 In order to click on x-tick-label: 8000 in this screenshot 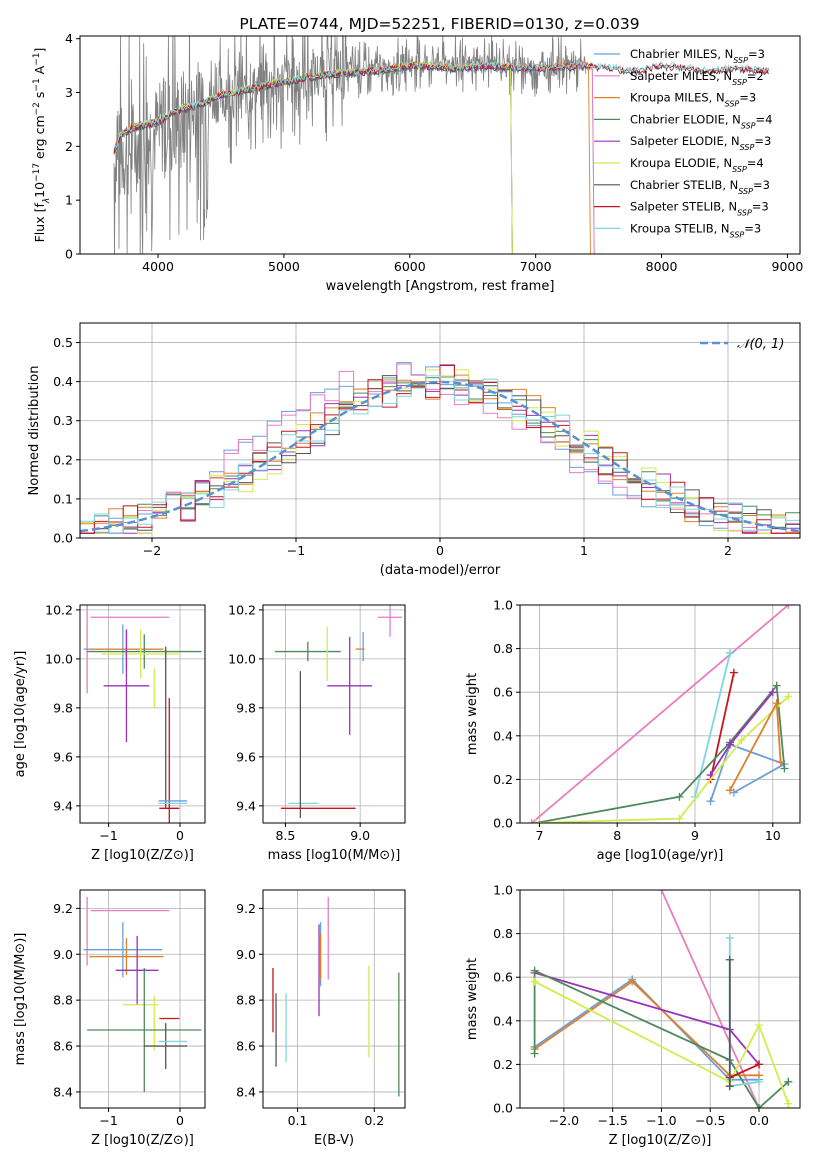, I will do `click(662, 266)`.